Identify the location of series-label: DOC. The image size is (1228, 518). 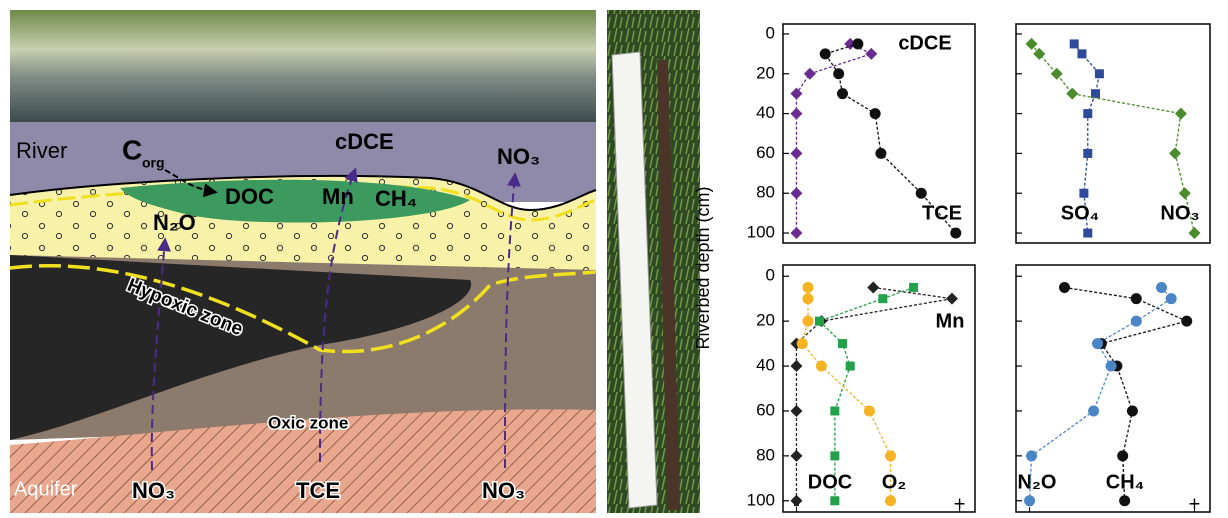
(830, 482).